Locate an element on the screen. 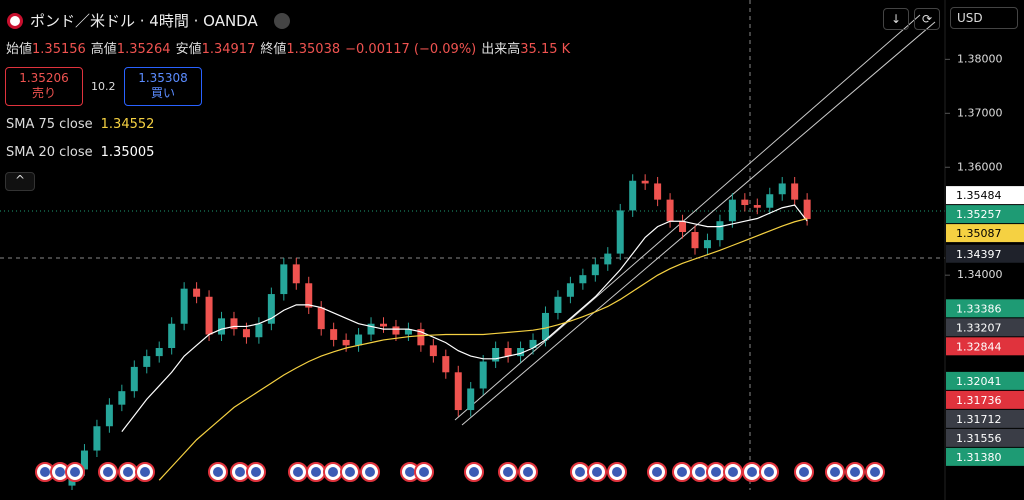 The image size is (1024, 500). y-tick-label: 1.37000 is located at coordinates (980, 112).